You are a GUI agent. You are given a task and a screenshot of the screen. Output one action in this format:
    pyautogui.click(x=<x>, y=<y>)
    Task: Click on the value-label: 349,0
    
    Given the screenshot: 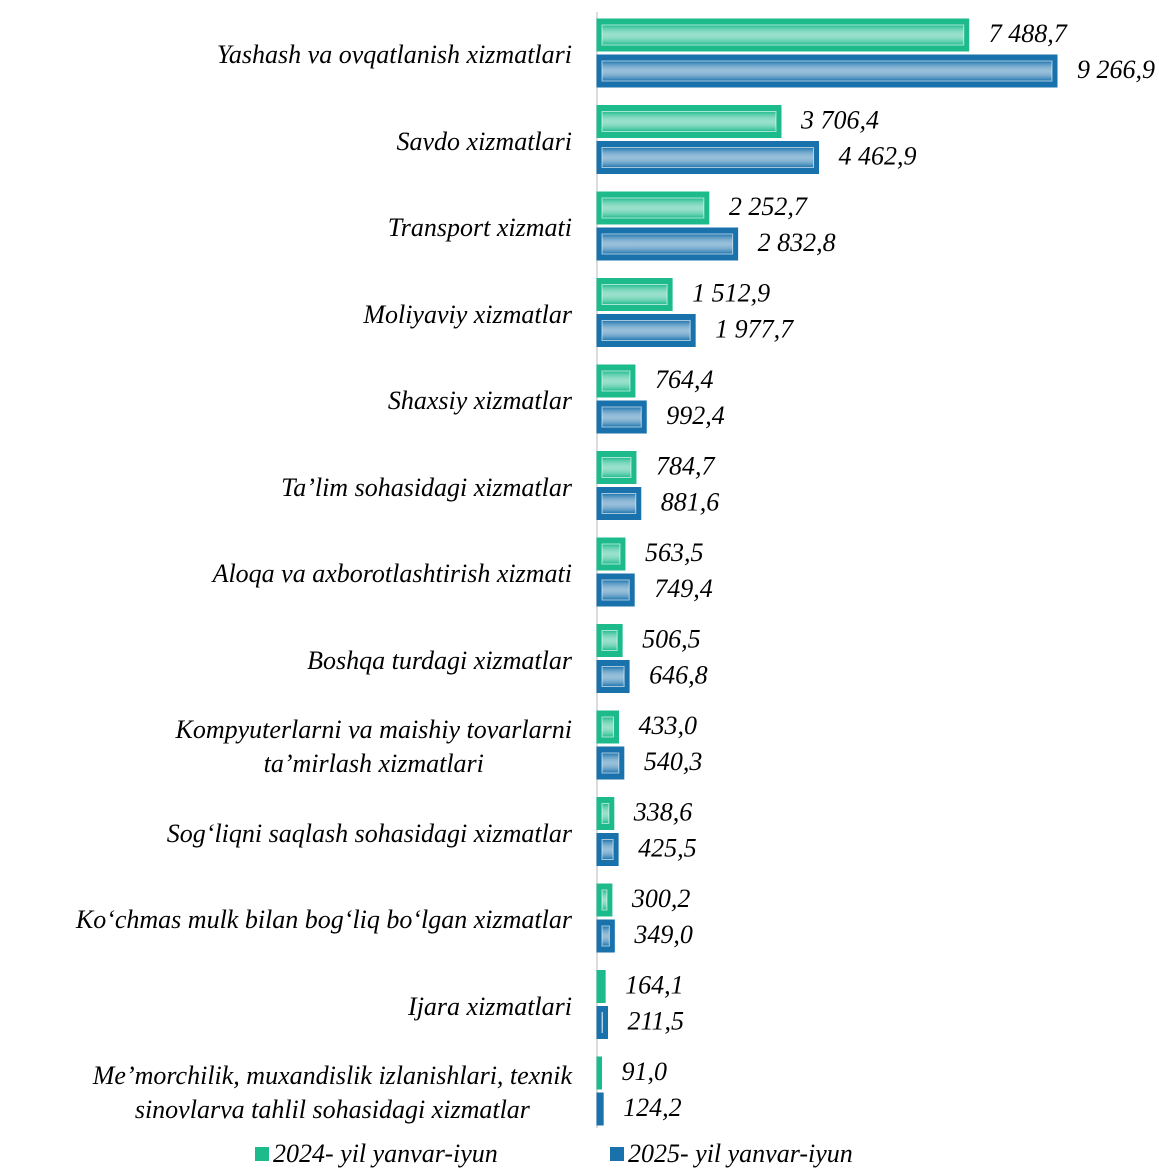 What is the action you would take?
    pyautogui.click(x=663, y=934)
    